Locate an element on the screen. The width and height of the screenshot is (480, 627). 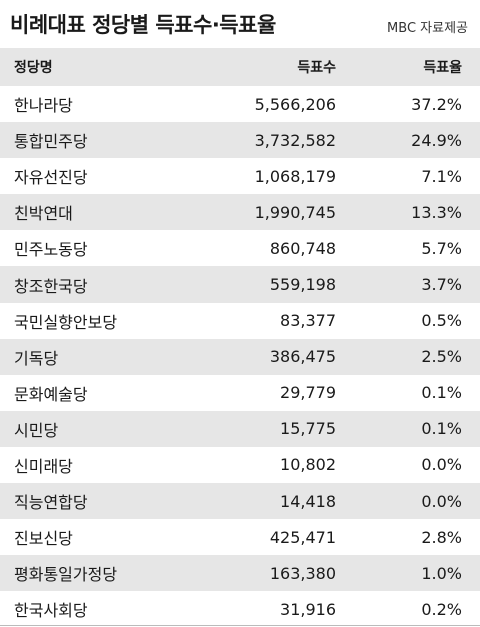
party-name: 친박연대 is located at coordinates (43, 214).